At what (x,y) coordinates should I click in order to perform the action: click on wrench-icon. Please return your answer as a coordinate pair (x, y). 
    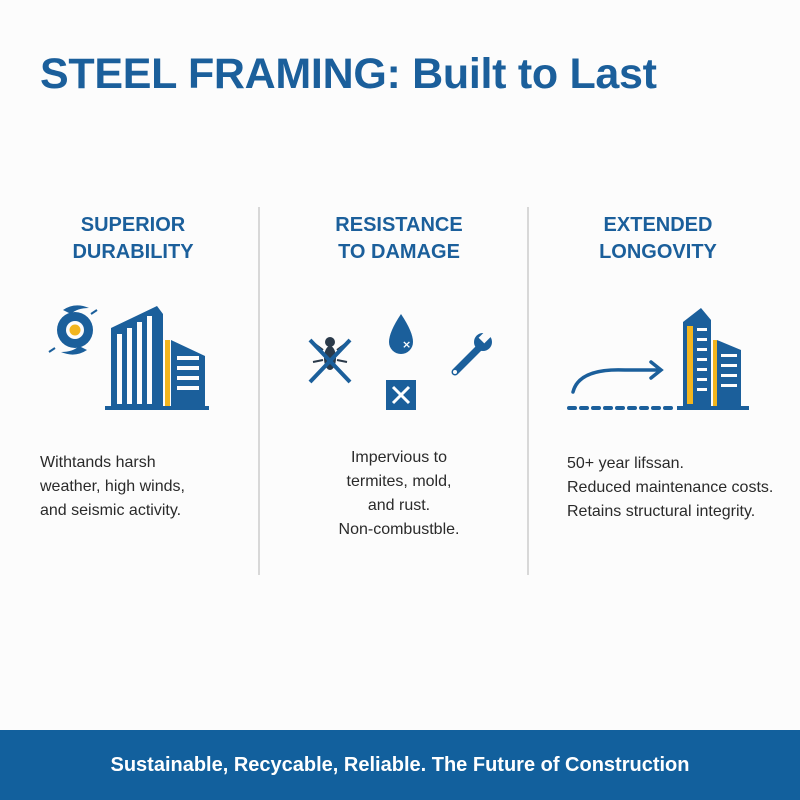
    Looking at the image, I should click on (471, 353).